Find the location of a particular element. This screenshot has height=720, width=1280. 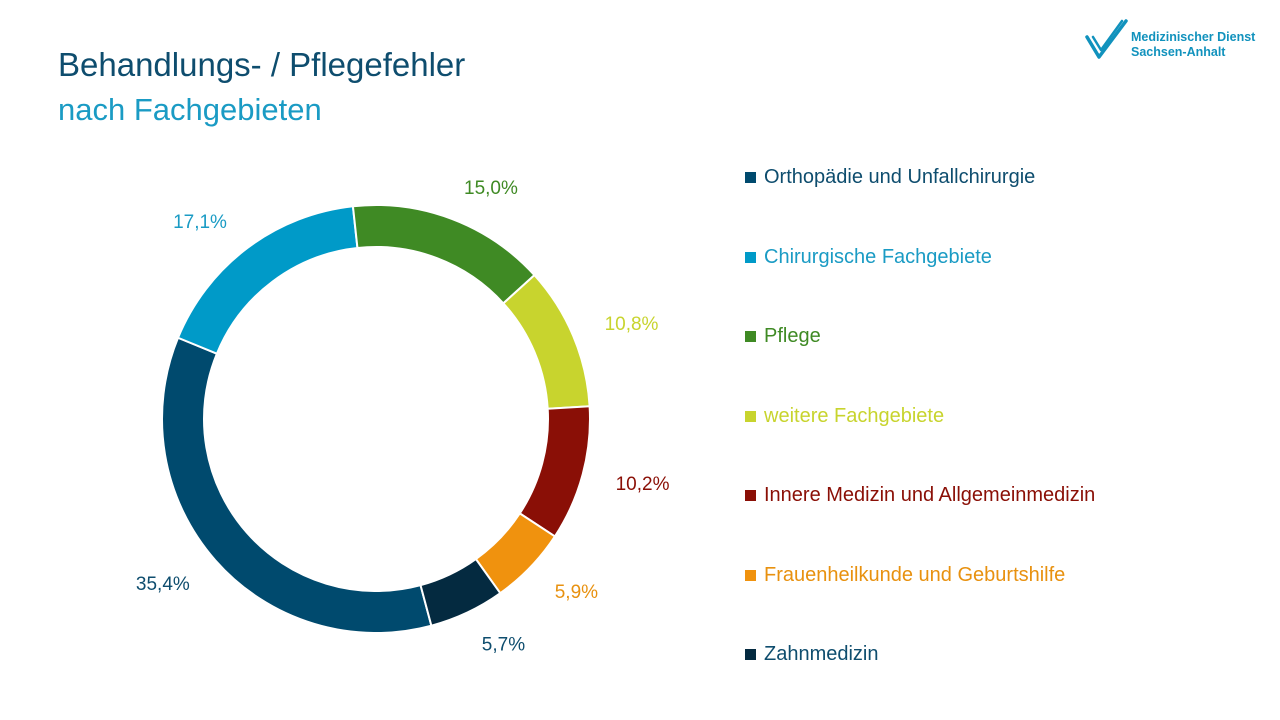

donut-slice-innere-medizin-und-allgemeinmedizin is located at coordinates (554, 471).